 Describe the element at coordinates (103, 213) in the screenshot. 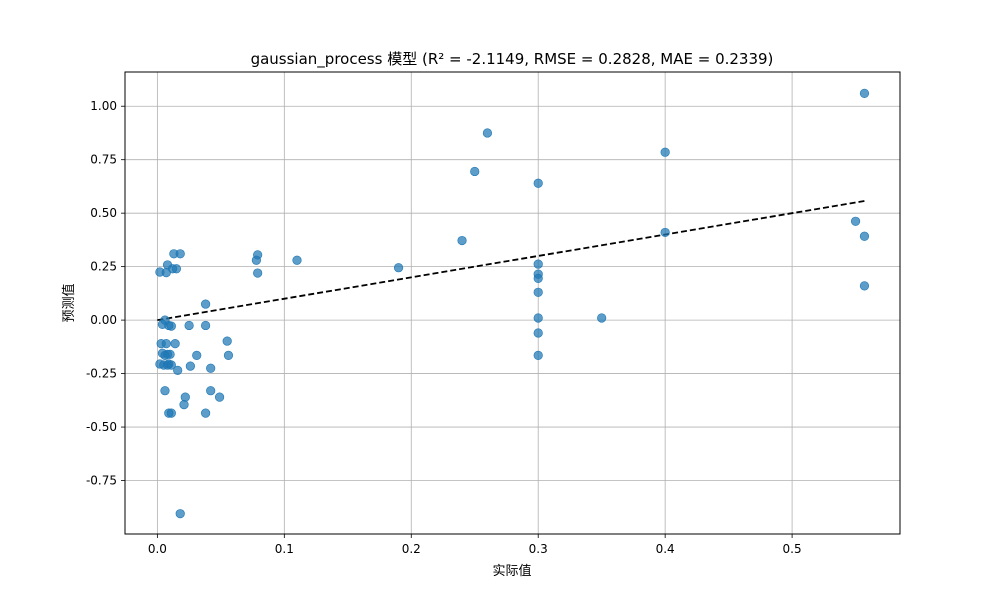

I see `y-tick-label: 0.50` at that location.